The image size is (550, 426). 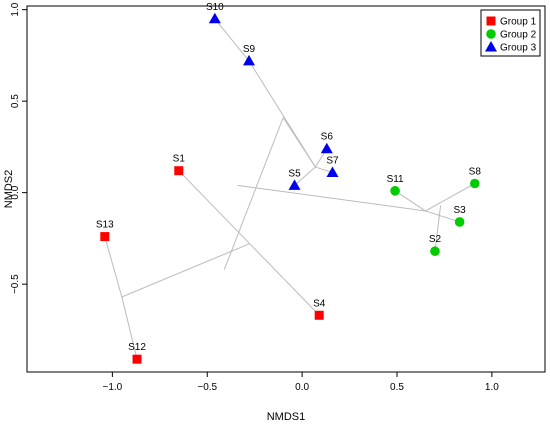 I want to click on point-label-s1: S1, so click(x=179, y=159).